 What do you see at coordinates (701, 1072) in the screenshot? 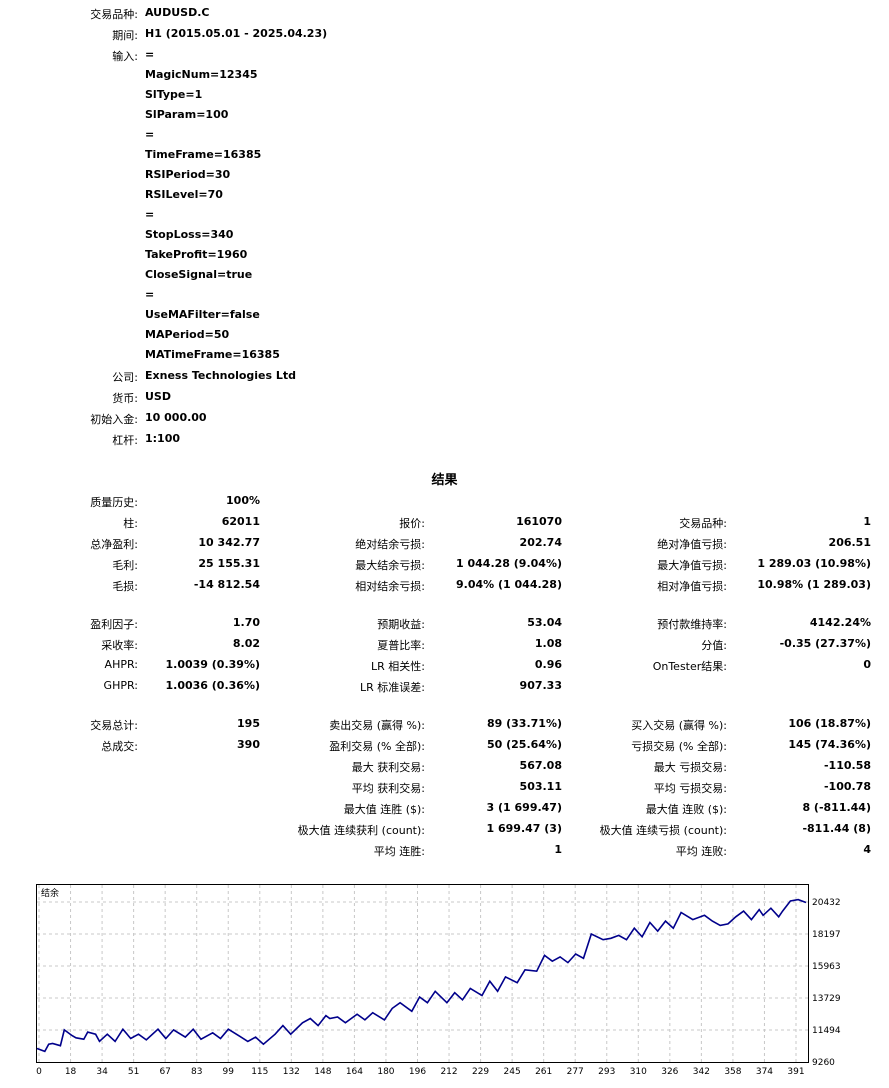
I see `x-tick-label: 342` at bounding box center [701, 1072].